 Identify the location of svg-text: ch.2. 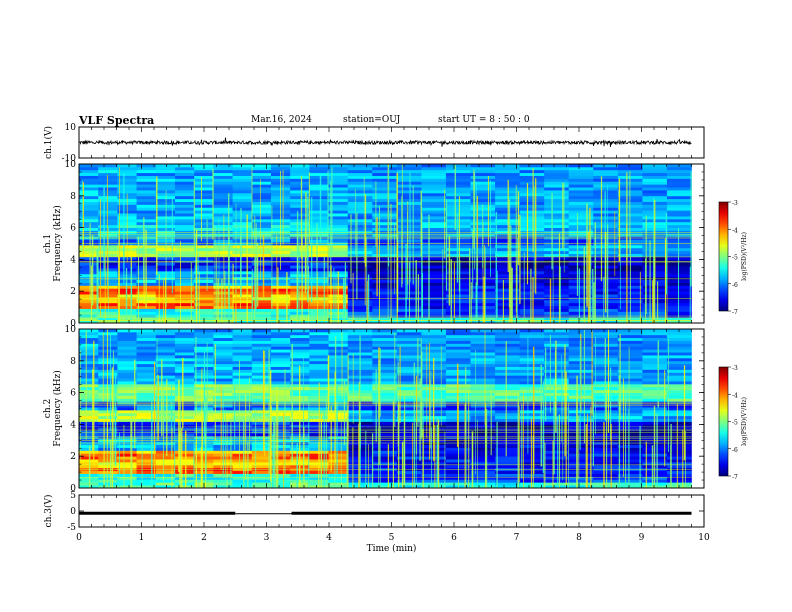
(48, 408).